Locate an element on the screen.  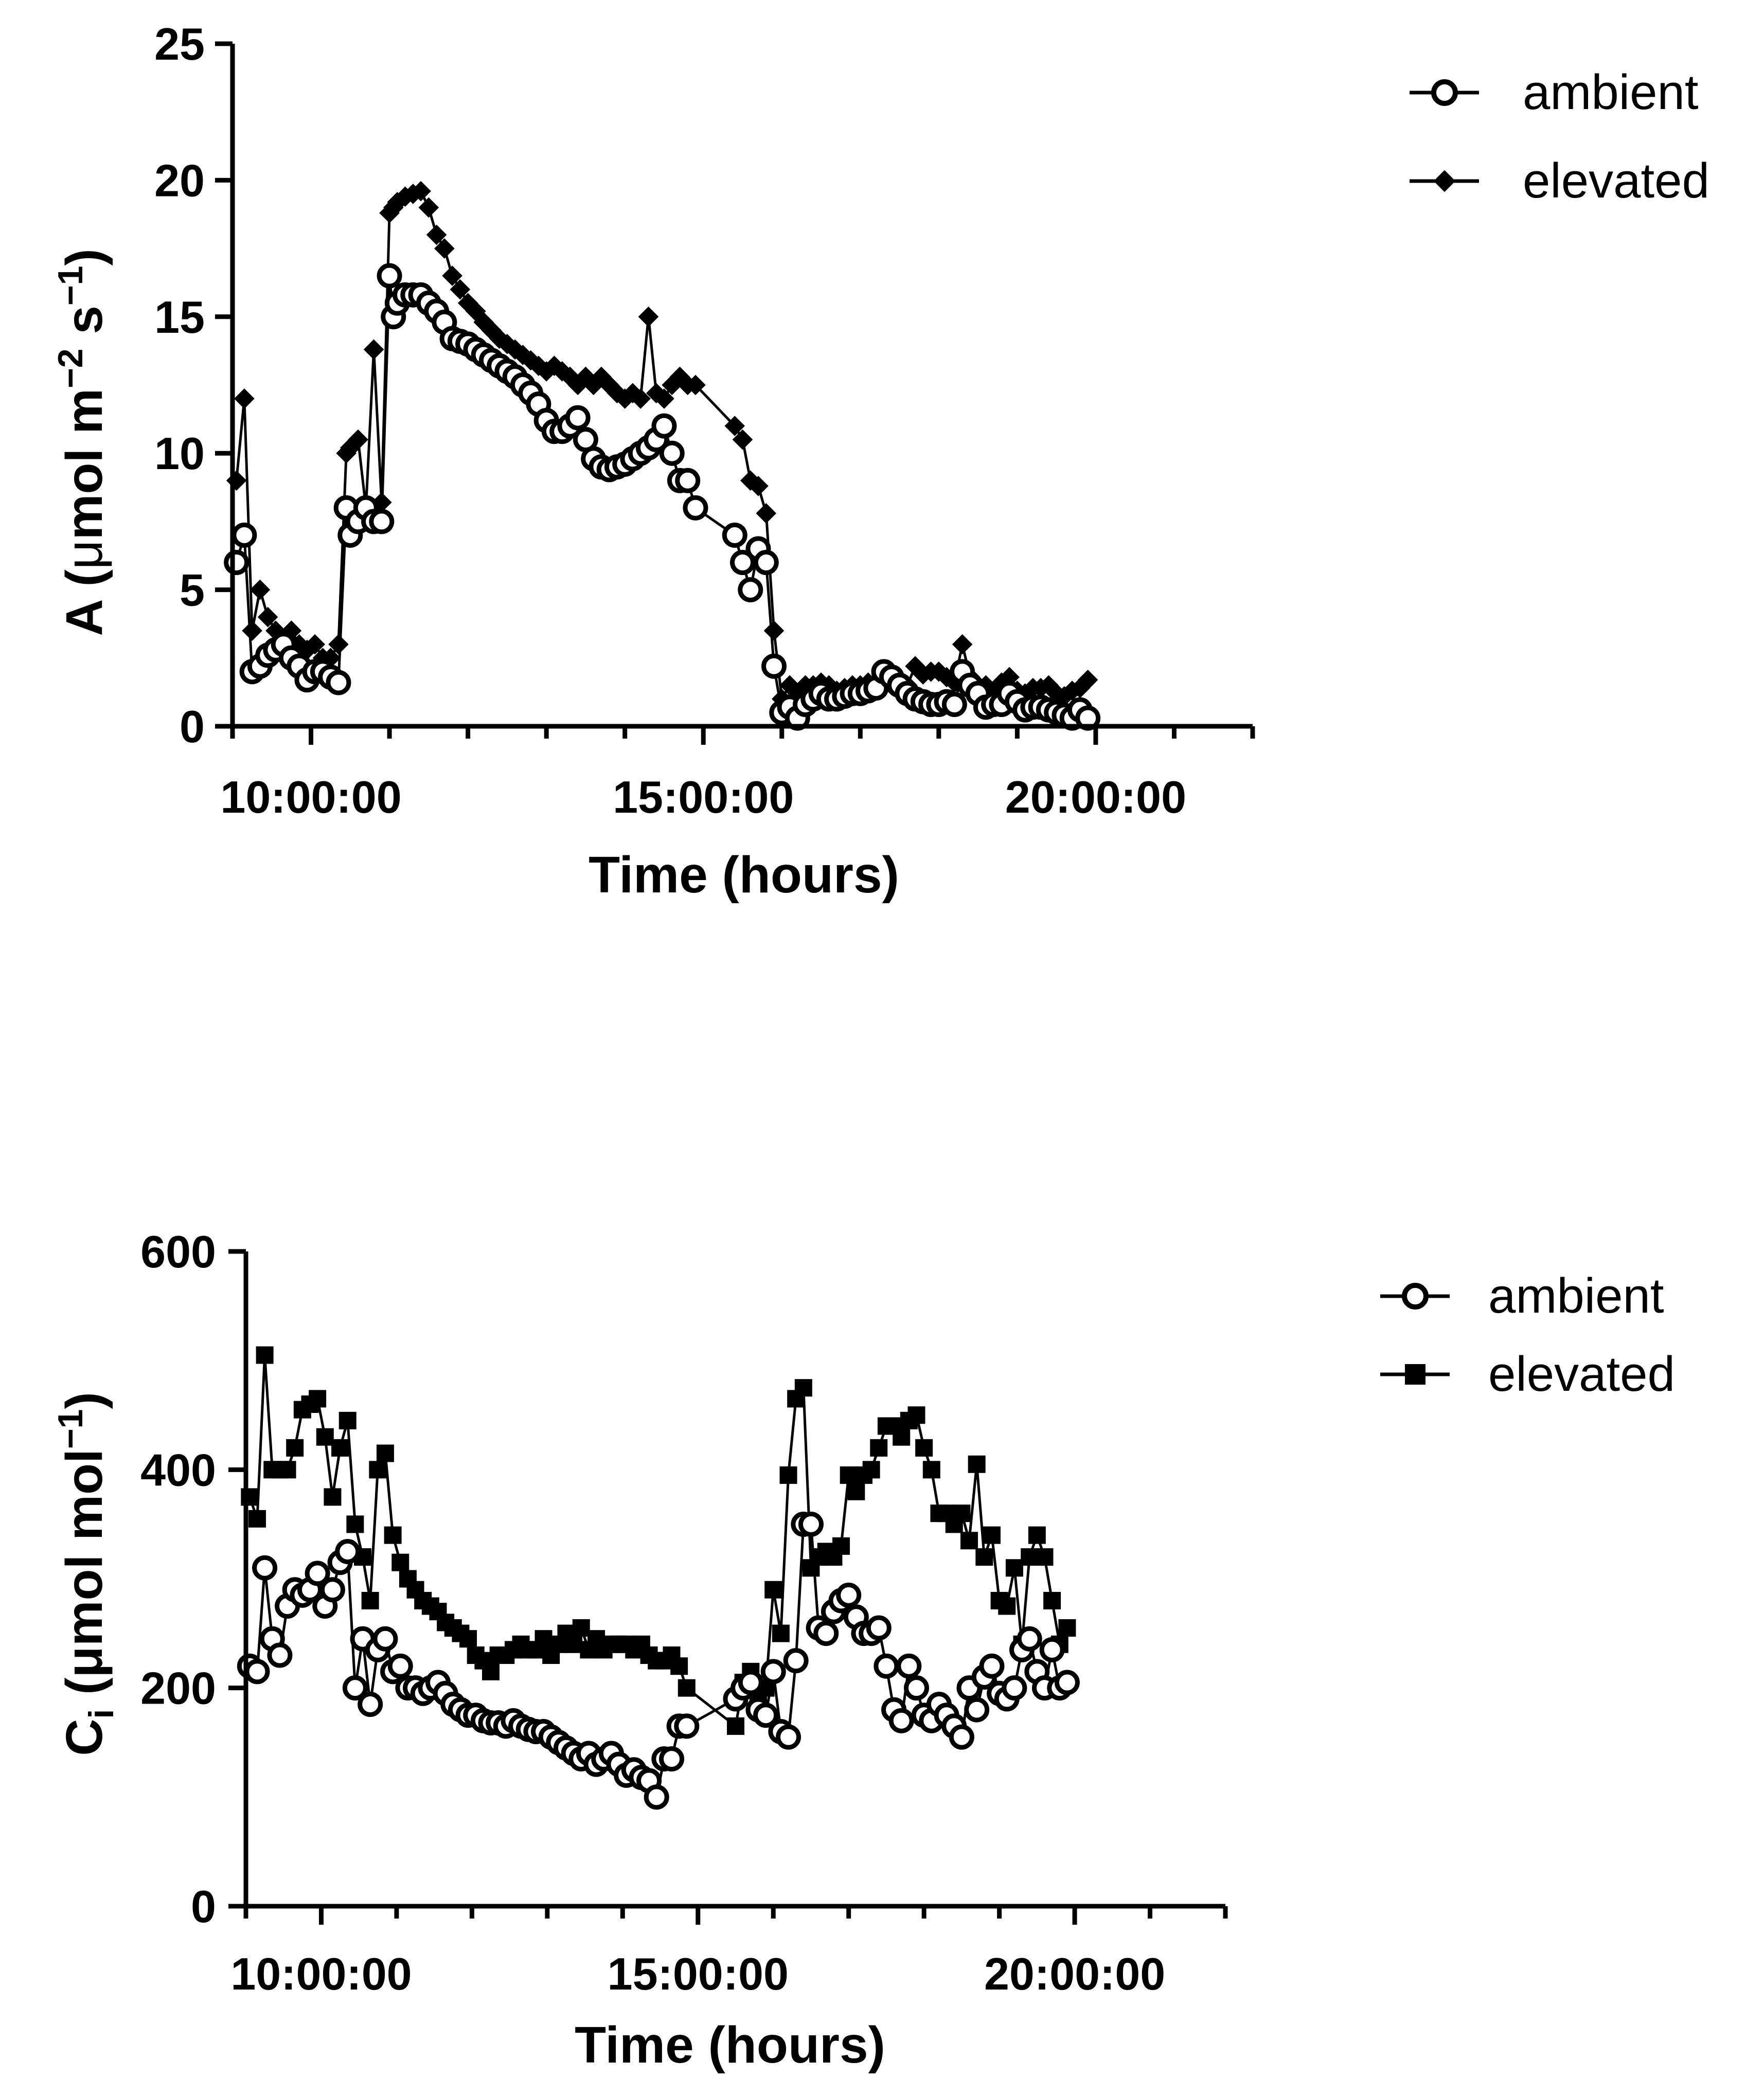
legend-marker-filled-diamond is located at coordinates (1445, 181).